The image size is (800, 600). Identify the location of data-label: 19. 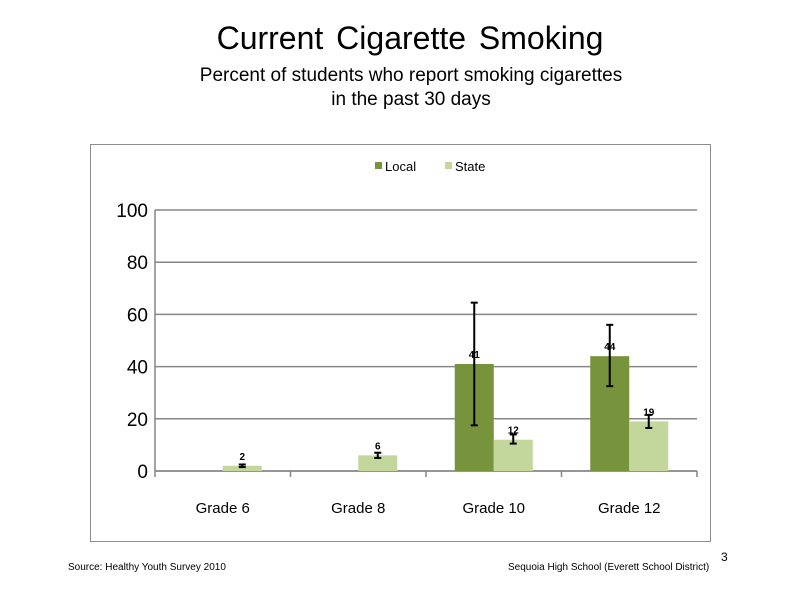
(649, 412).